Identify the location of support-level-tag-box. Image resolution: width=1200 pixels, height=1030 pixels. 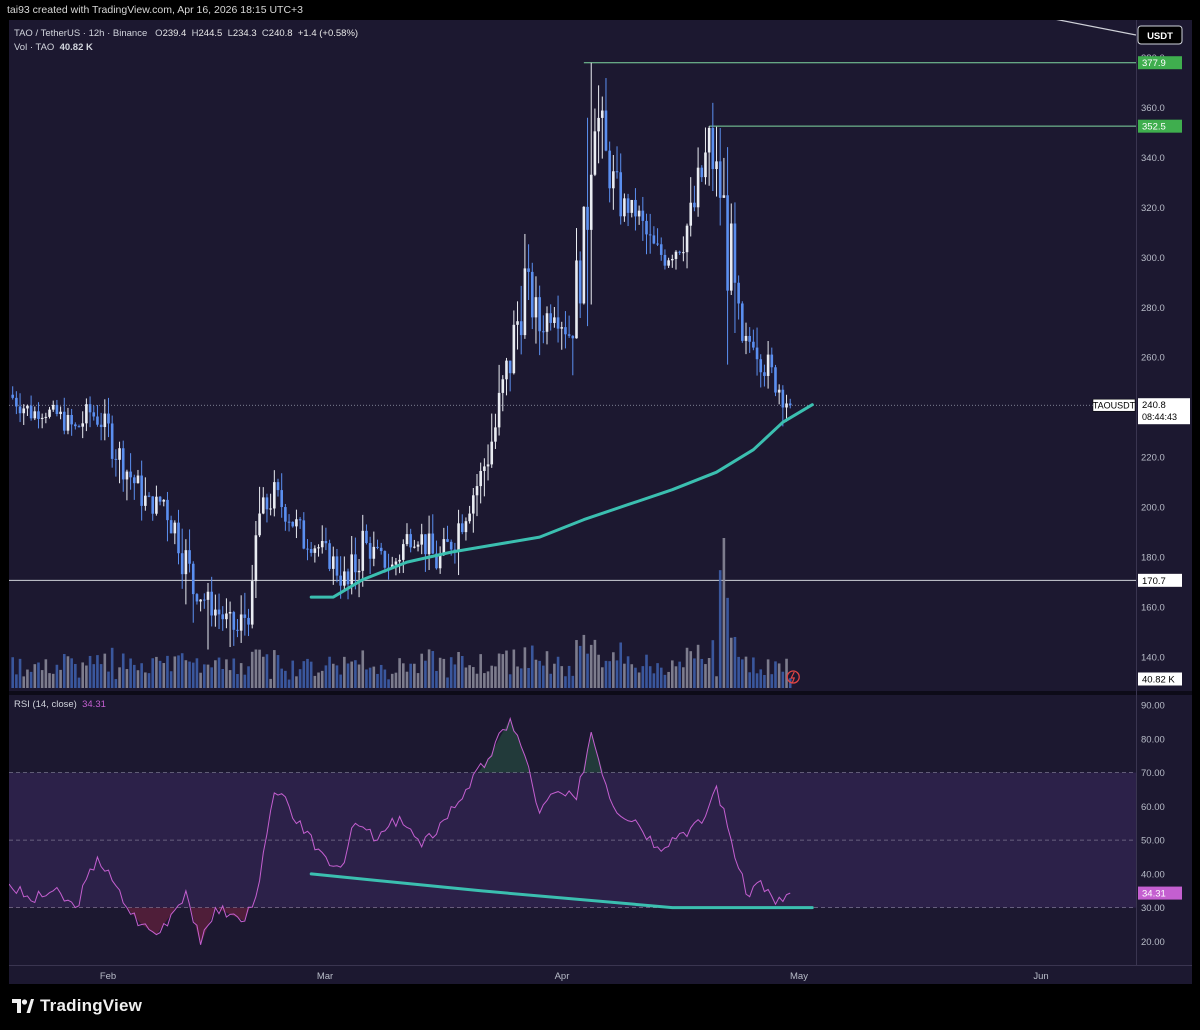
(1160, 580).